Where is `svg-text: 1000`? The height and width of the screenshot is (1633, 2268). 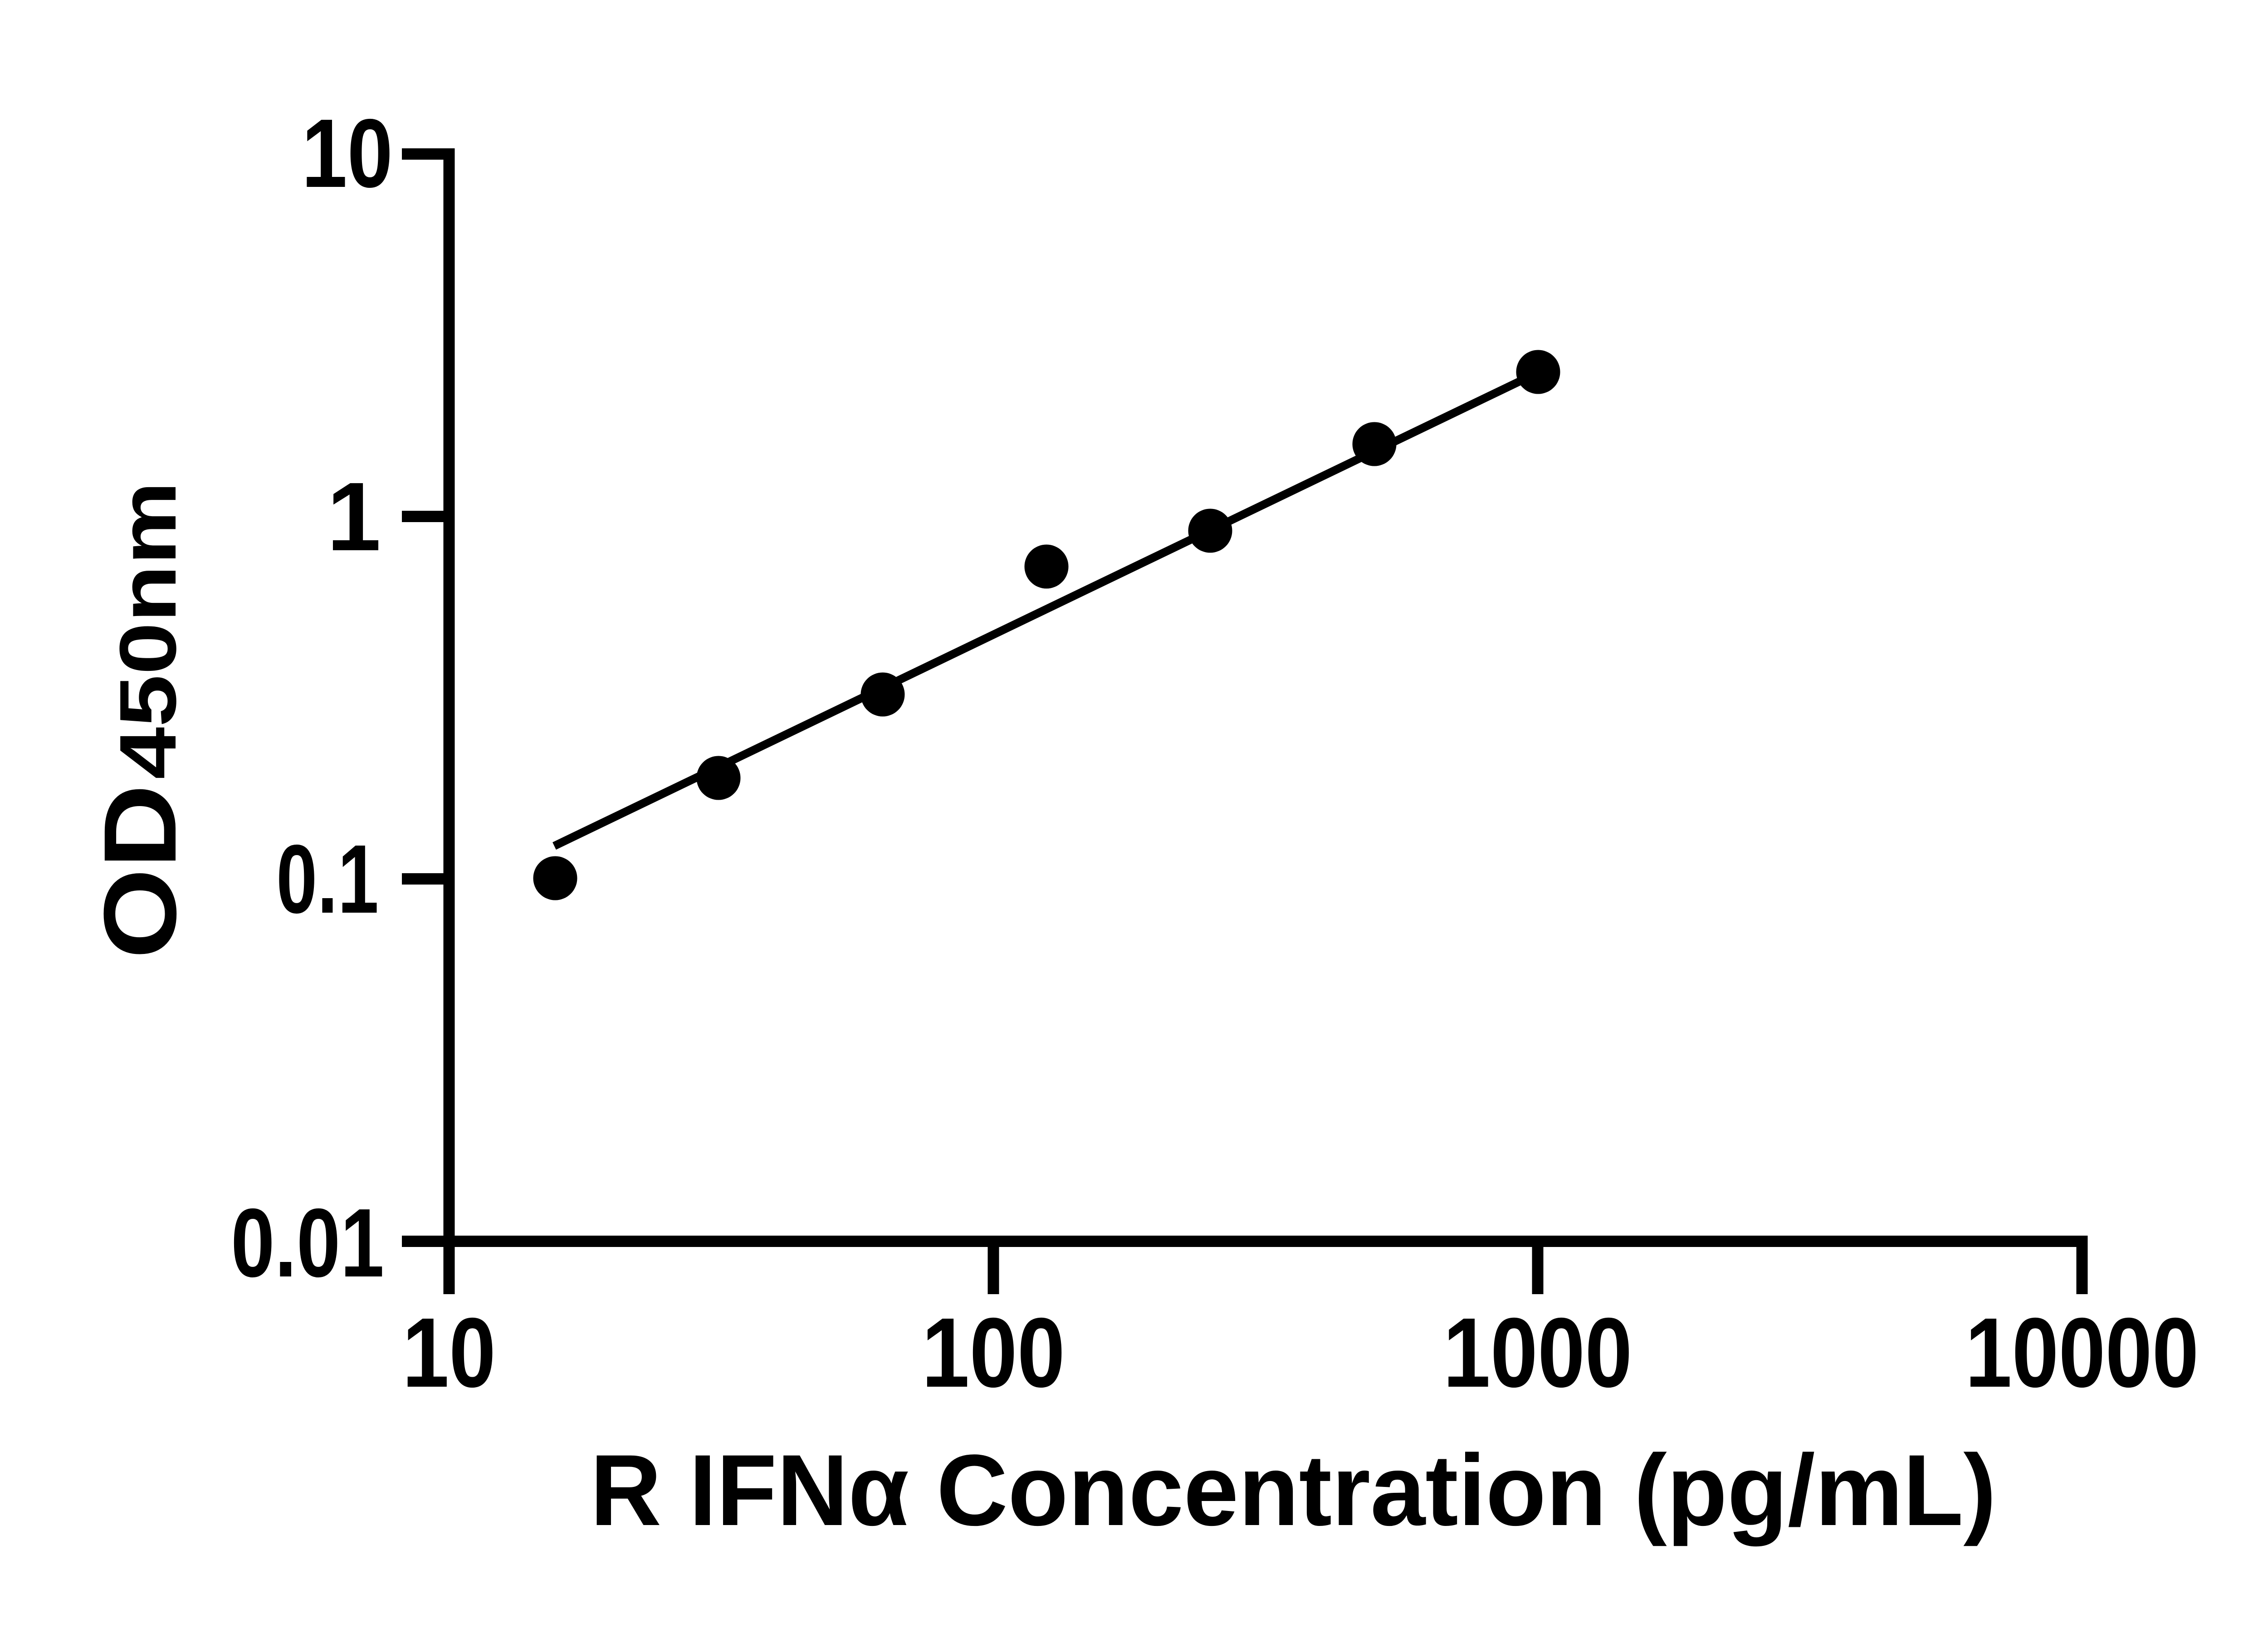
svg-text: 1000 is located at coordinates (1538, 1353).